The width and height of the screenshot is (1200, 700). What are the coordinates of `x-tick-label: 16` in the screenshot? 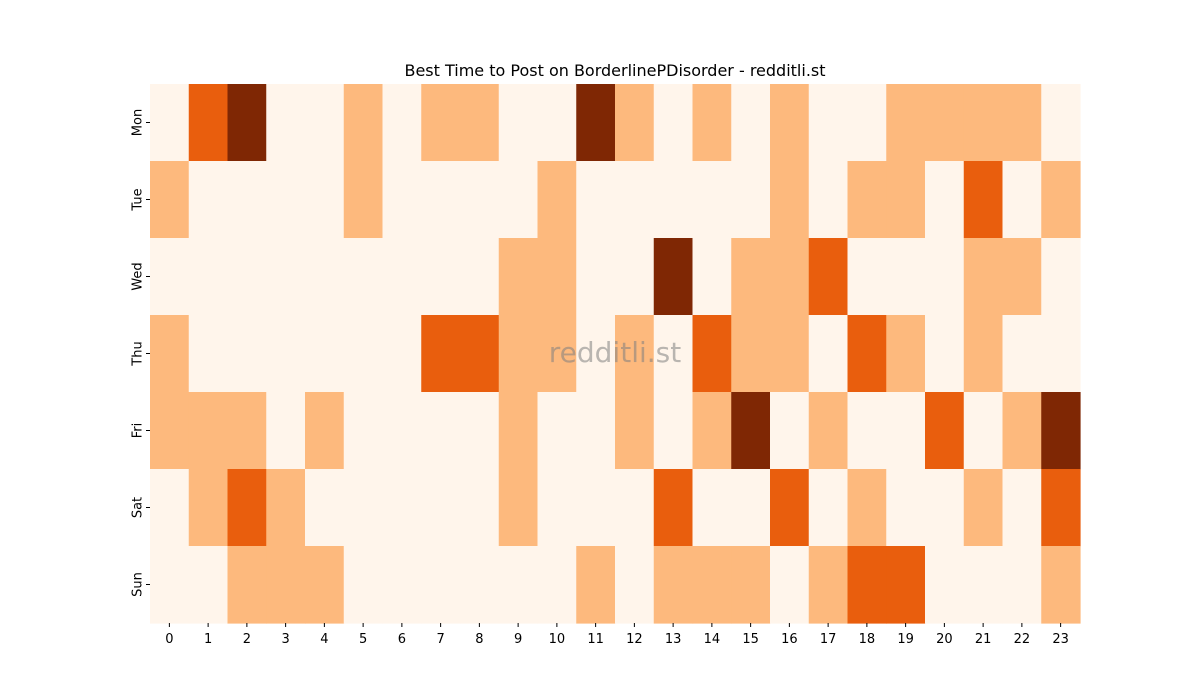 It's located at (789, 639).